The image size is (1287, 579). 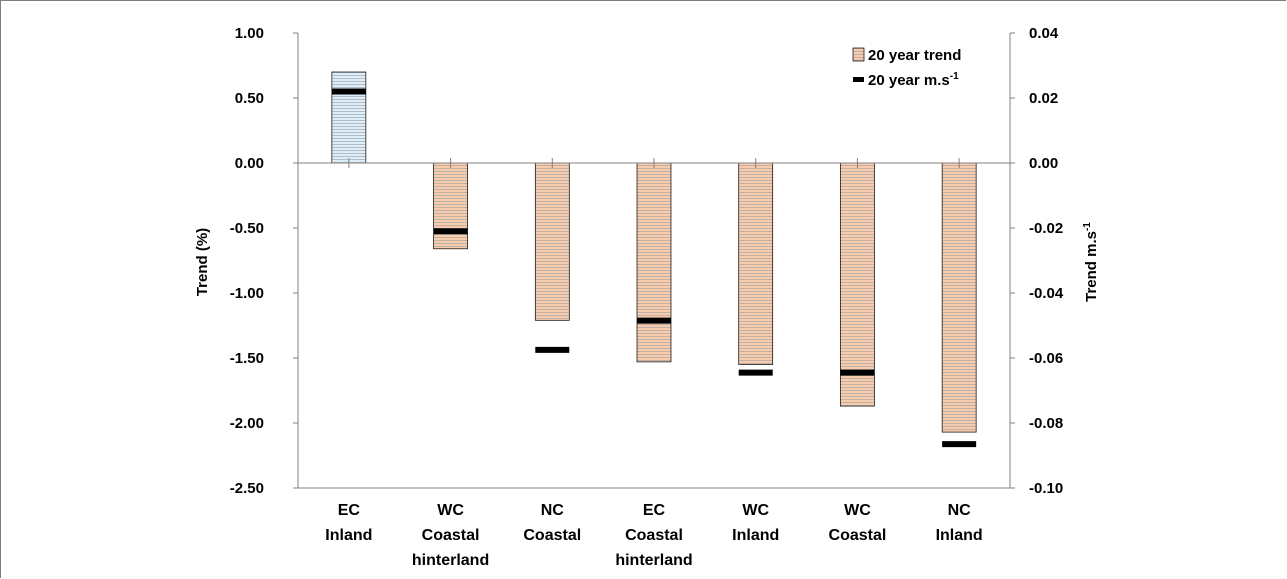 I want to click on legend-label-trend: 20 year trend, so click(x=914, y=55).